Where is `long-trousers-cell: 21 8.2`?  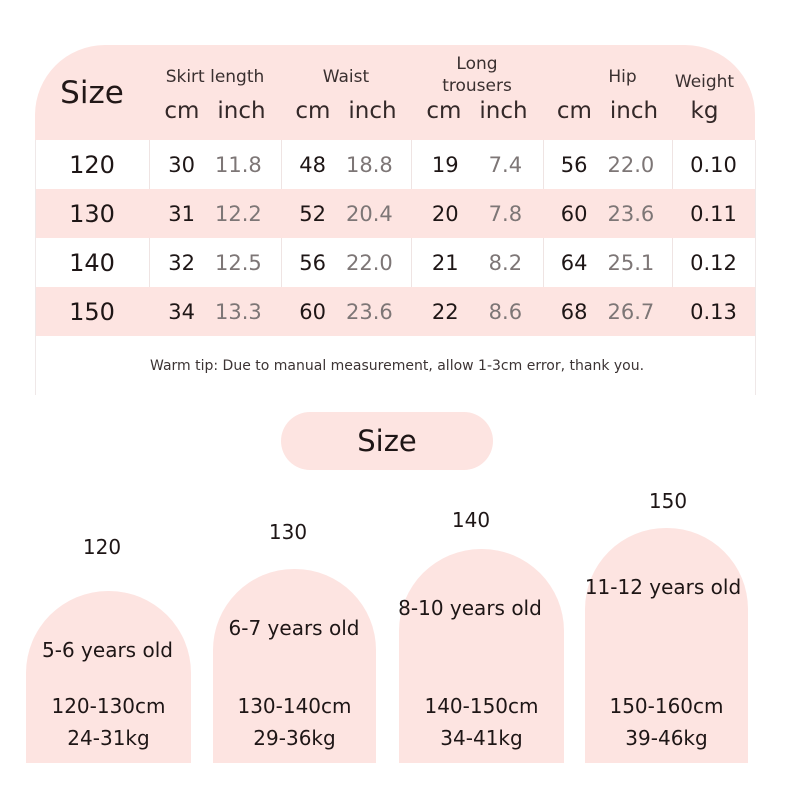 long-trousers-cell: 21 8.2 is located at coordinates (477, 262).